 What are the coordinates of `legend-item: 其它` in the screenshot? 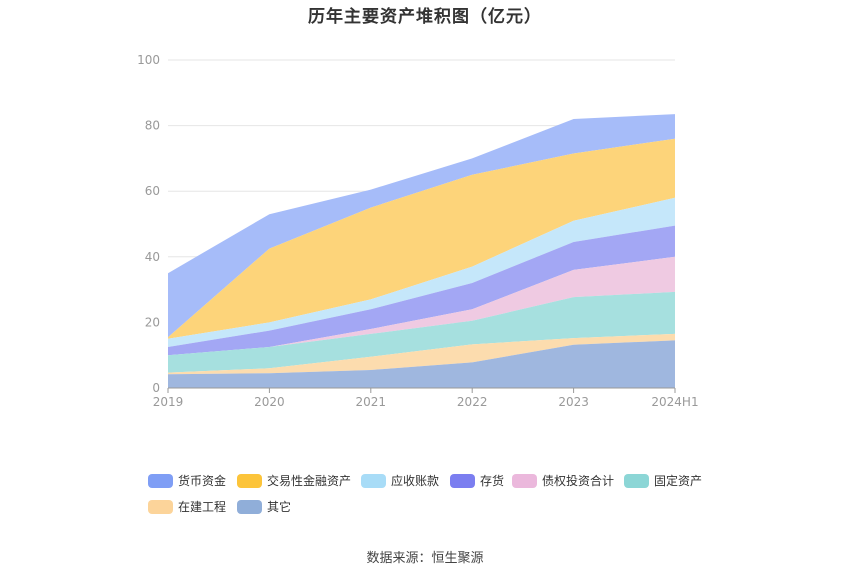 It's located at (264, 506).